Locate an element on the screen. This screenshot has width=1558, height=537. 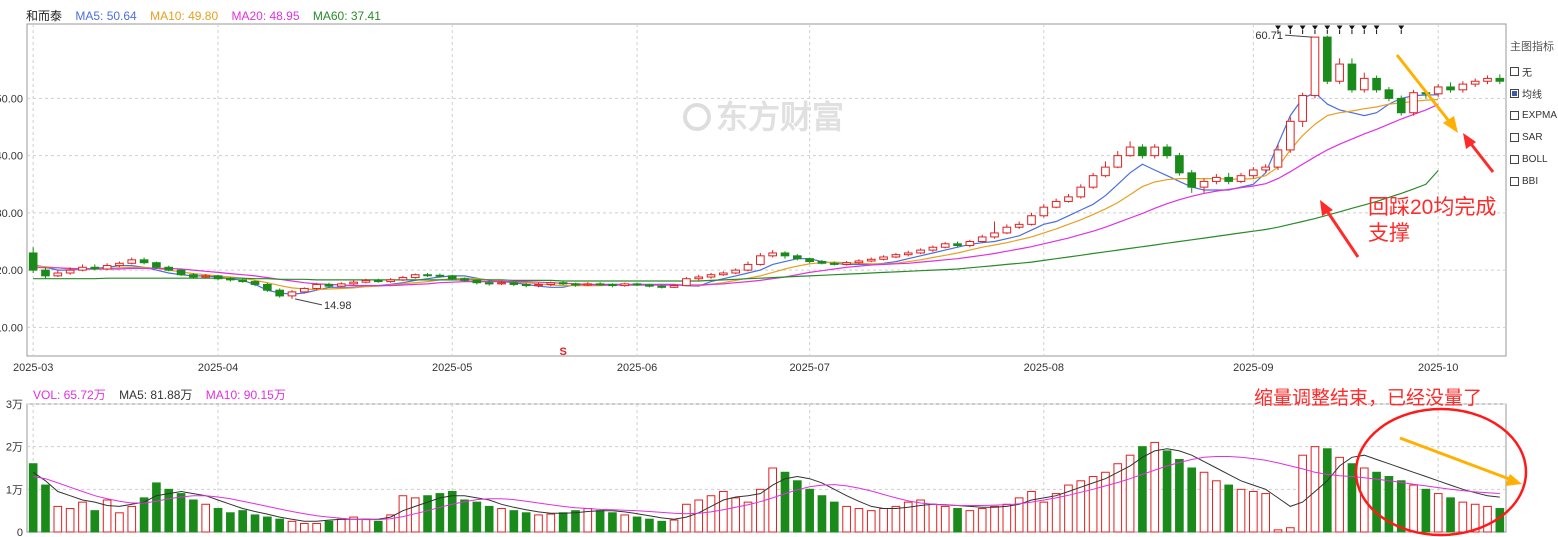
legend-ma10: MA10: 49.80 is located at coordinates (184, 16).